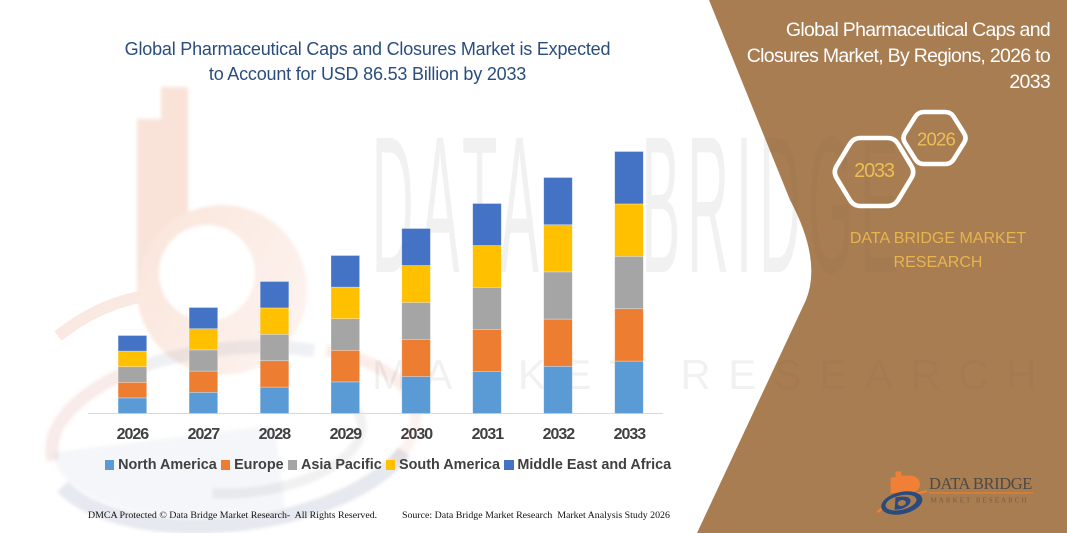  What do you see at coordinates (936, 139) in the screenshot?
I see `svg-text: 2026` at bounding box center [936, 139].